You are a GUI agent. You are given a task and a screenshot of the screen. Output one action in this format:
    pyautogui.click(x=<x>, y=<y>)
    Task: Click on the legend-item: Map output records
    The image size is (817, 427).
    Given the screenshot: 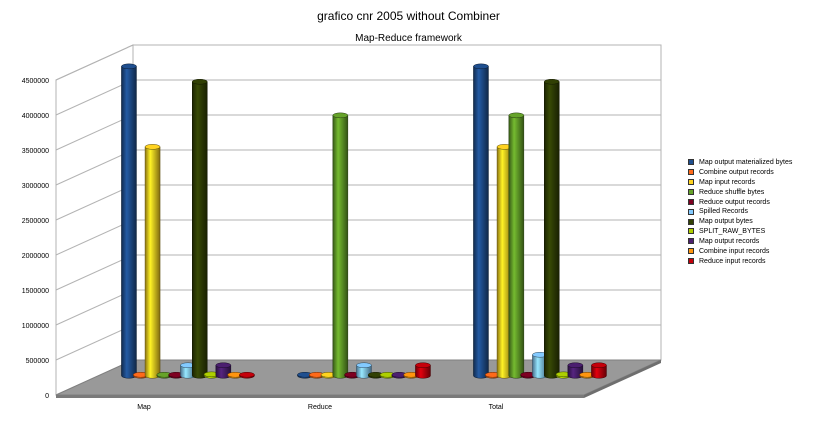 What is the action you would take?
    pyautogui.click(x=740, y=242)
    